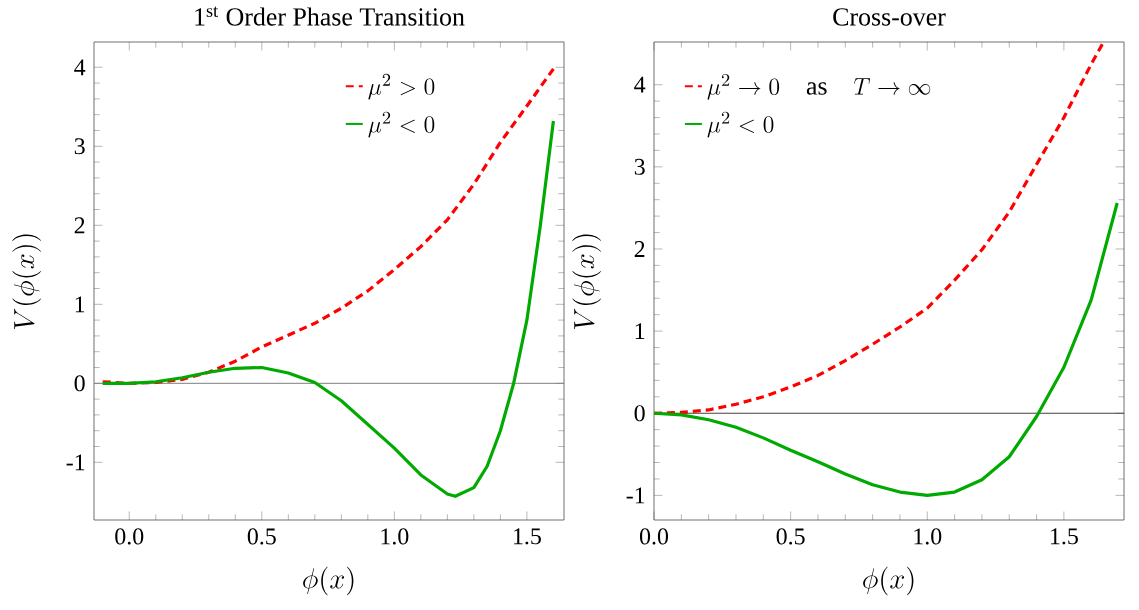  Describe the element at coordinates (401, 86) in the screenshot. I see `legend-label: $\mu^2 > 0$` at that location.